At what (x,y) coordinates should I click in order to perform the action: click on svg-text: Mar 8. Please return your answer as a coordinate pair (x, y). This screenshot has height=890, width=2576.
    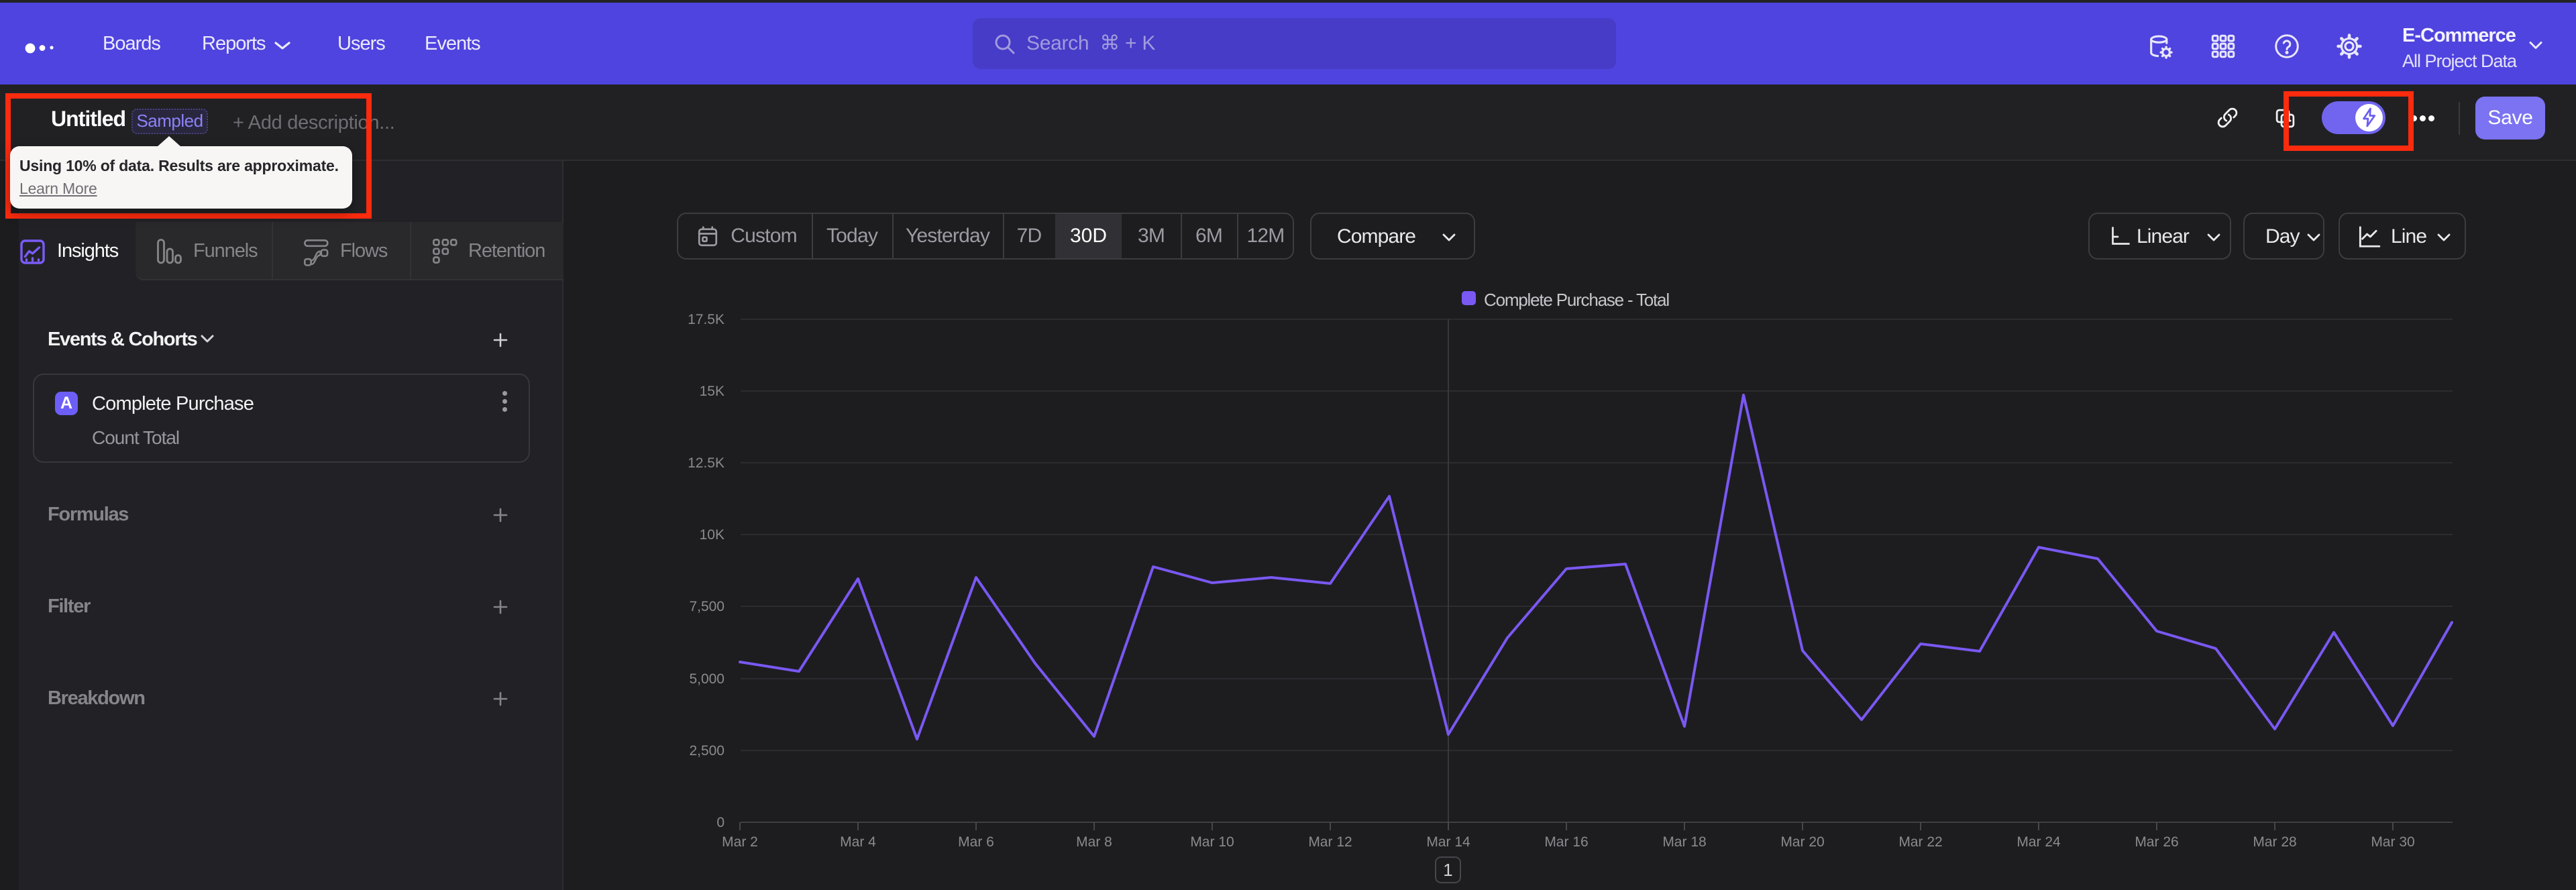
    Looking at the image, I should click on (1094, 842).